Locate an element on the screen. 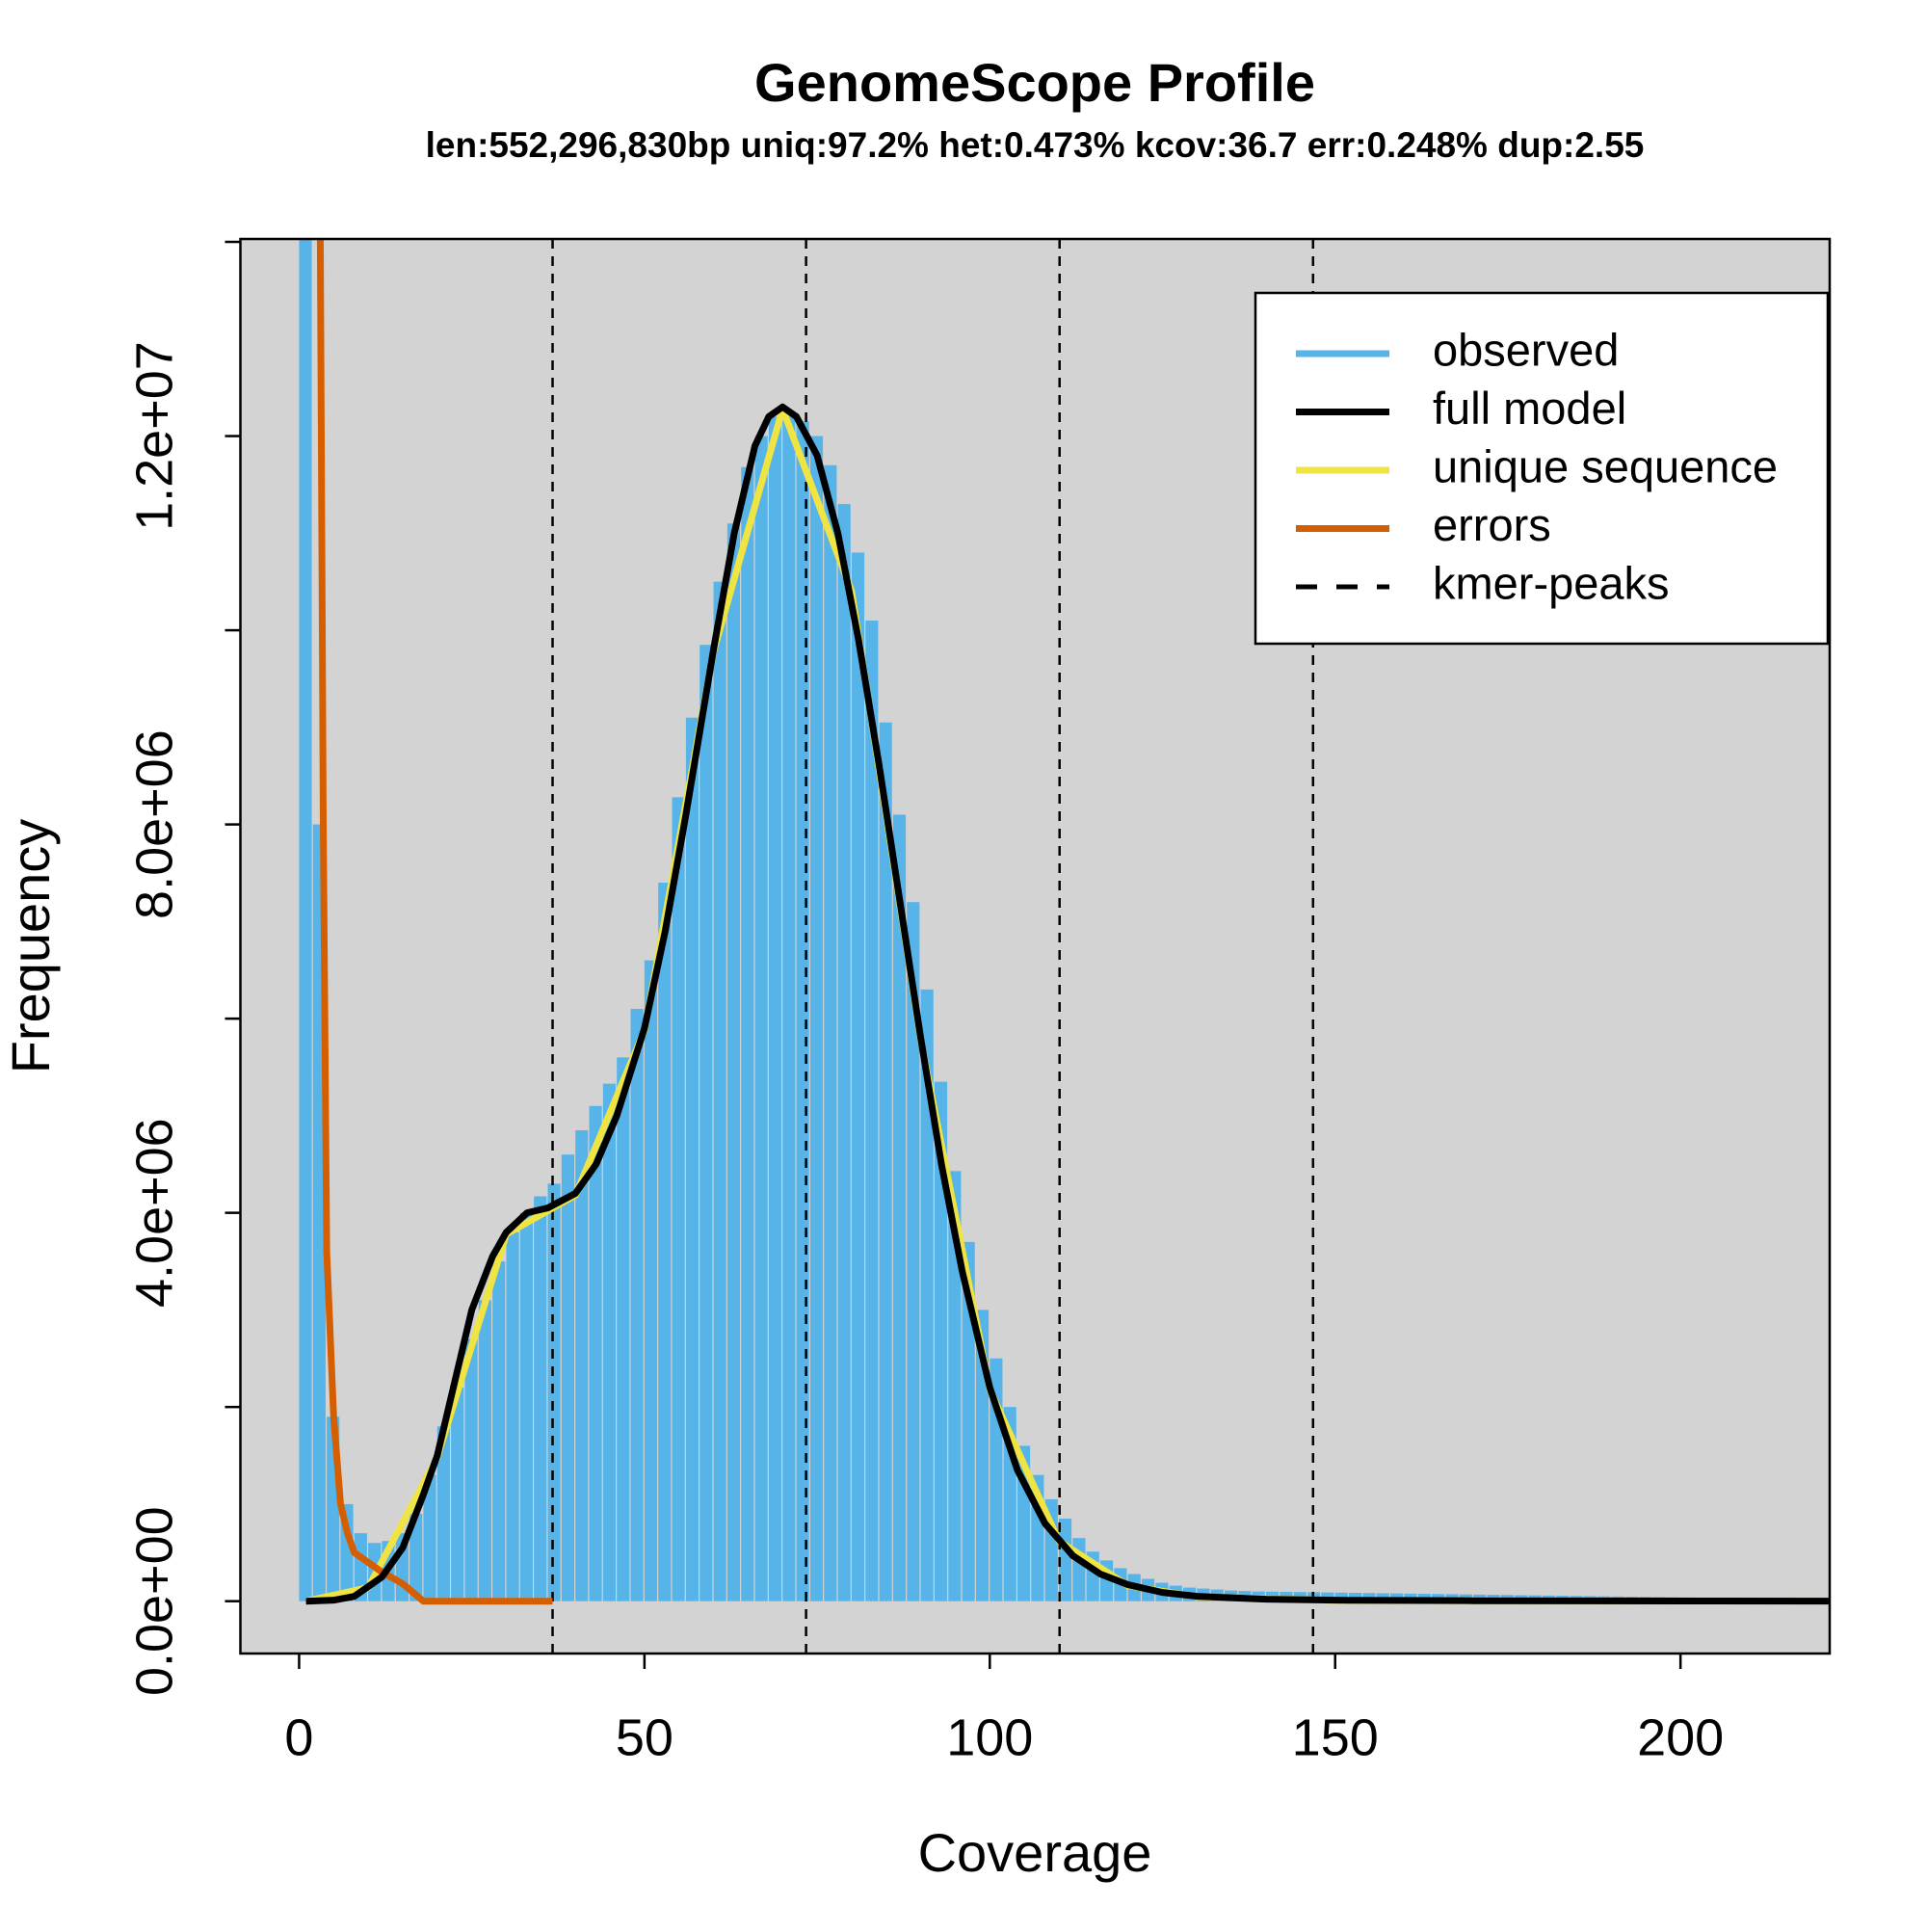 This screenshot has width=1927, height=1932. y-tick-label: 0.0e+00 is located at coordinates (154, 1601).